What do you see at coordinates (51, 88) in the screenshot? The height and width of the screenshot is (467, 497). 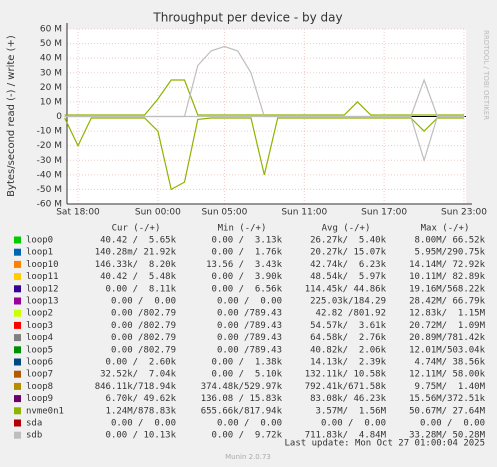 I see `y-tick-label: 20 M` at bounding box center [51, 88].